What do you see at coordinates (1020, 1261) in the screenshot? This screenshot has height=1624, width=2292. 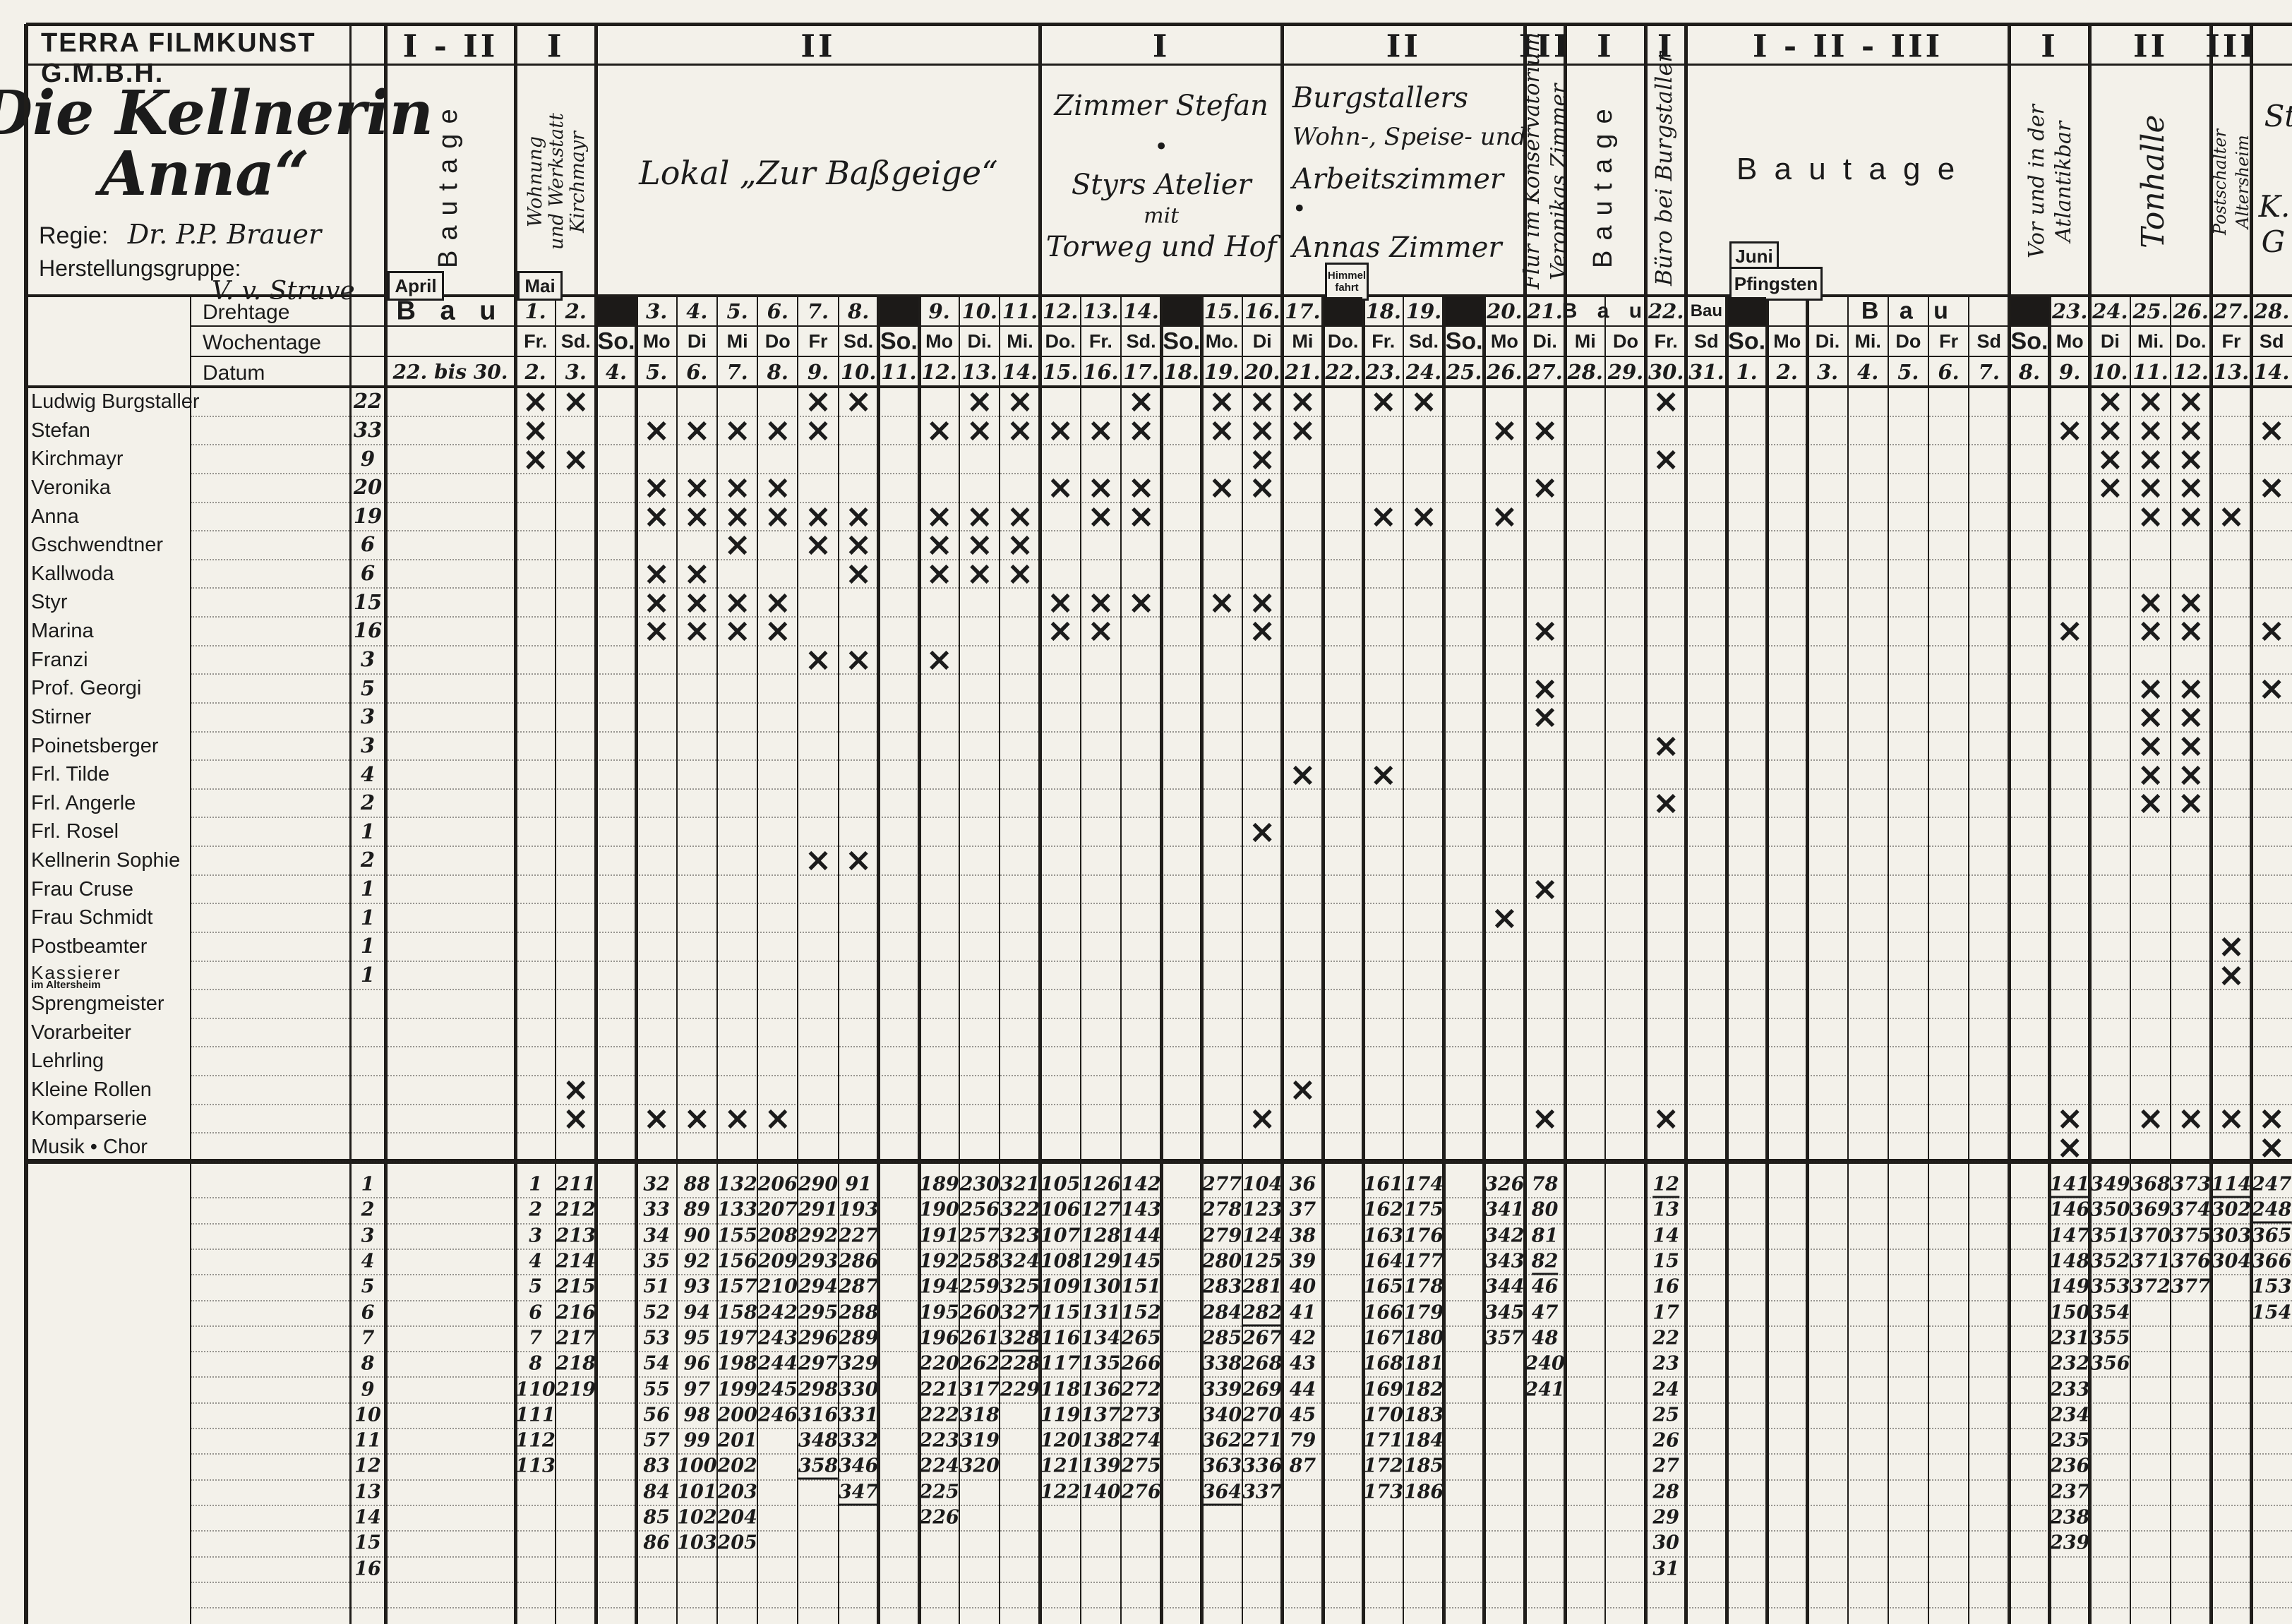 I see `scene-number-value: 324` at bounding box center [1020, 1261].